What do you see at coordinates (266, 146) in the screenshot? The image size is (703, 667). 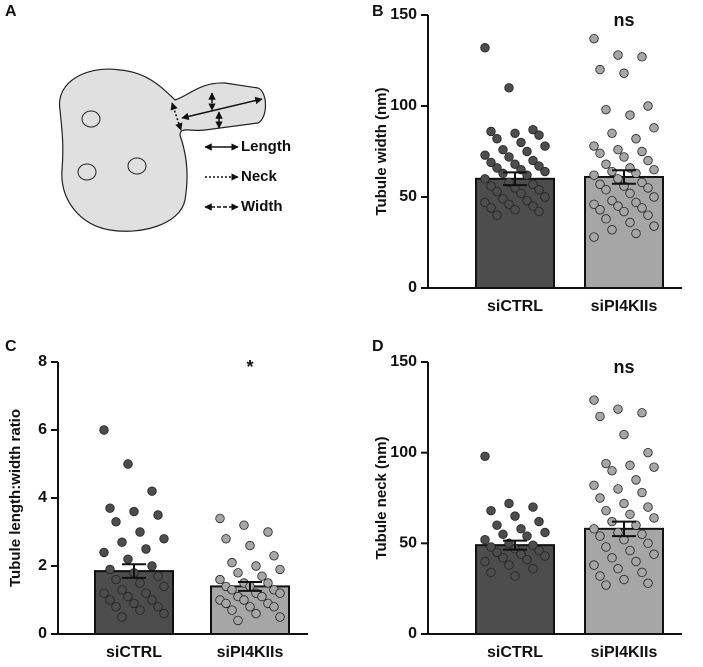 I see `legend-label: Length` at bounding box center [266, 146].